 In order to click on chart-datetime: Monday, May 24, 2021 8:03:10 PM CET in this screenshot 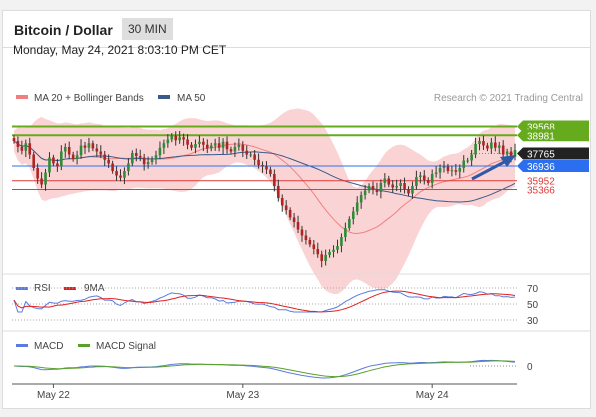, I will do `click(120, 50)`.